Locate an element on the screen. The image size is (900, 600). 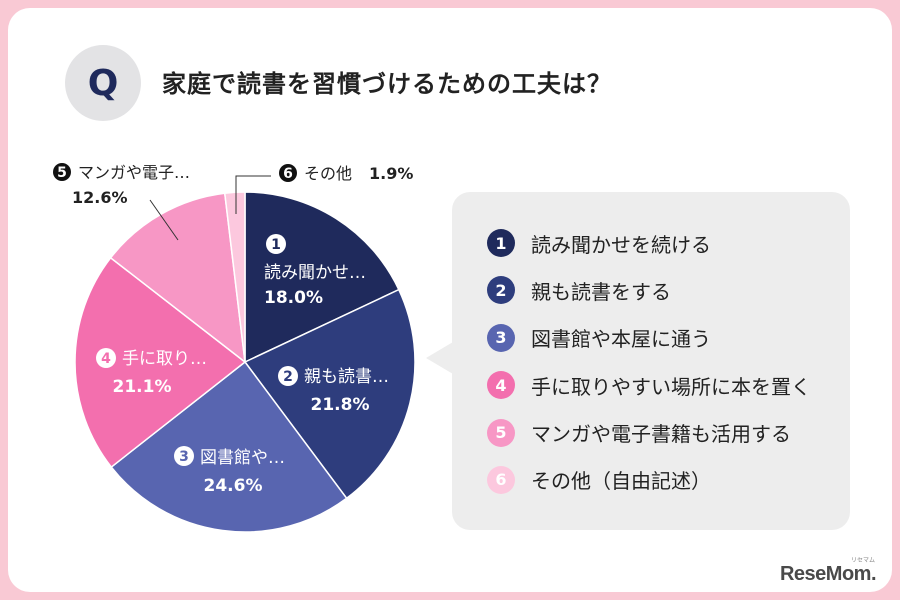
slice-value: 18.0% is located at coordinates (293, 298).